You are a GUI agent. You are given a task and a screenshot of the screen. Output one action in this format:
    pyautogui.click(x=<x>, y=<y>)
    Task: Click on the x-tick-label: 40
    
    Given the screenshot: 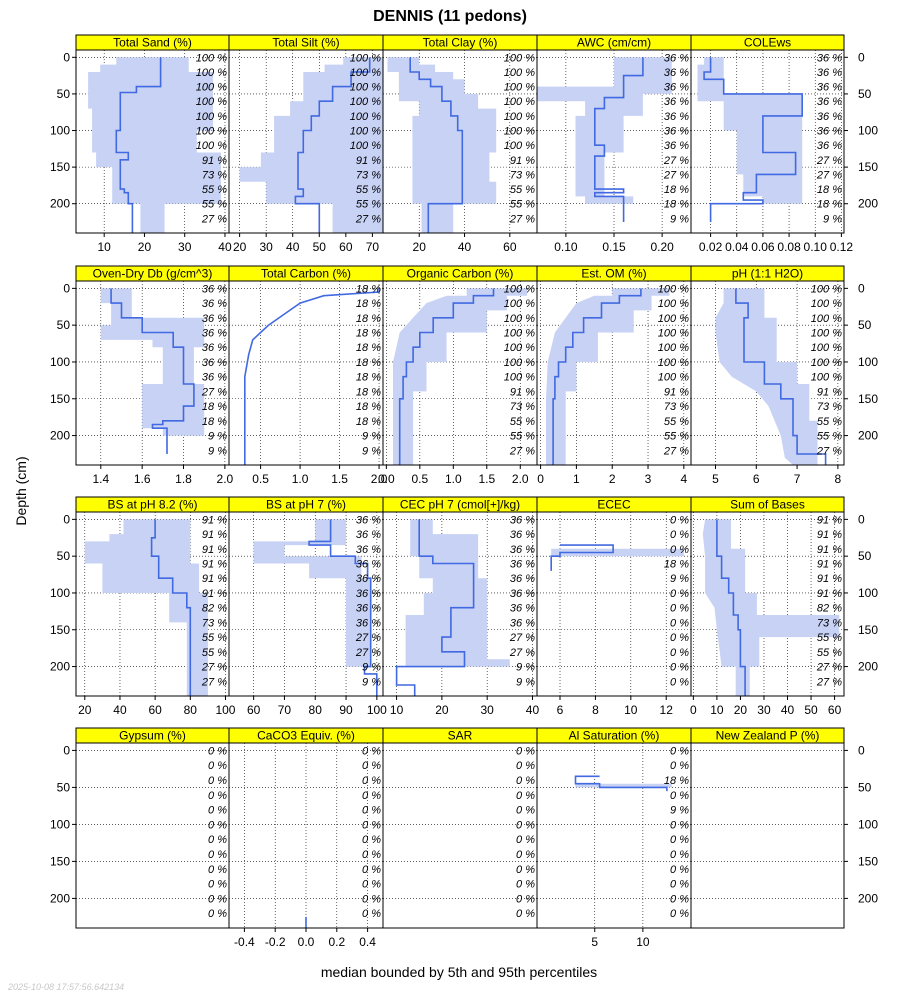 What is the action you would take?
    pyautogui.click(x=465, y=247)
    